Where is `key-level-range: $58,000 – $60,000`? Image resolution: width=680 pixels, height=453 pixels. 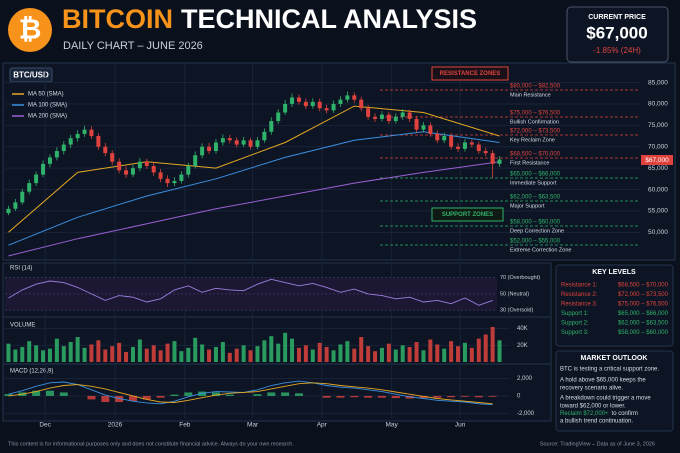 key-level-range: $58,000 – $60,000 is located at coordinates (643, 333).